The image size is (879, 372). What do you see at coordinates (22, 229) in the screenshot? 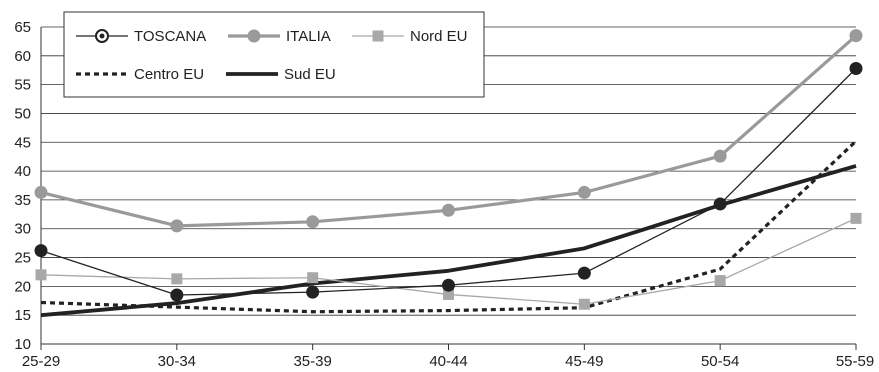
I see `y-tick-label: 30` at bounding box center [22, 229].